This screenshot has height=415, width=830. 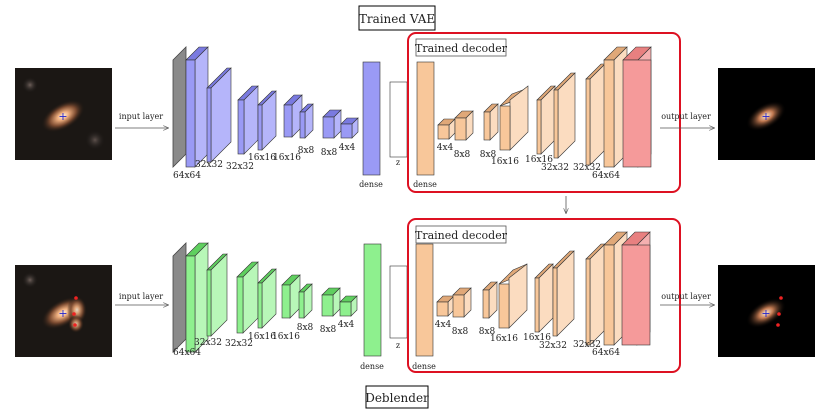 What do you see at coordinates (347, 148) in the screenshot?
I see `top-enc-label: 4x4` at bounding box center [347, 148].